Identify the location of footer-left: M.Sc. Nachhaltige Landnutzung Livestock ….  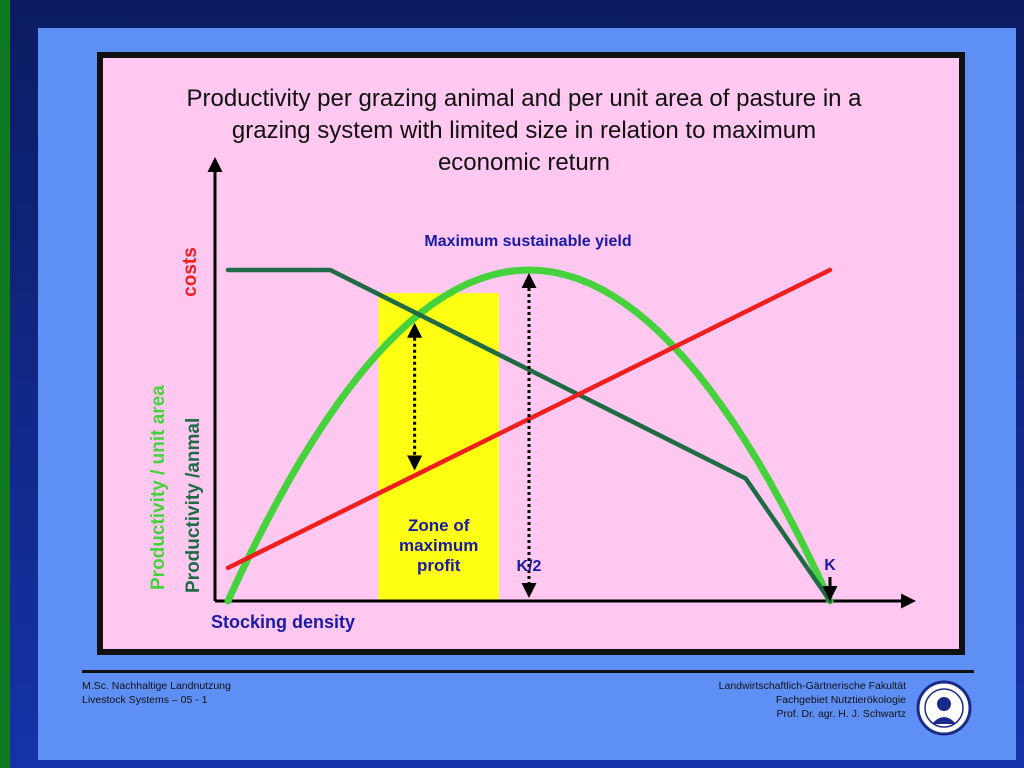
(156, 693).